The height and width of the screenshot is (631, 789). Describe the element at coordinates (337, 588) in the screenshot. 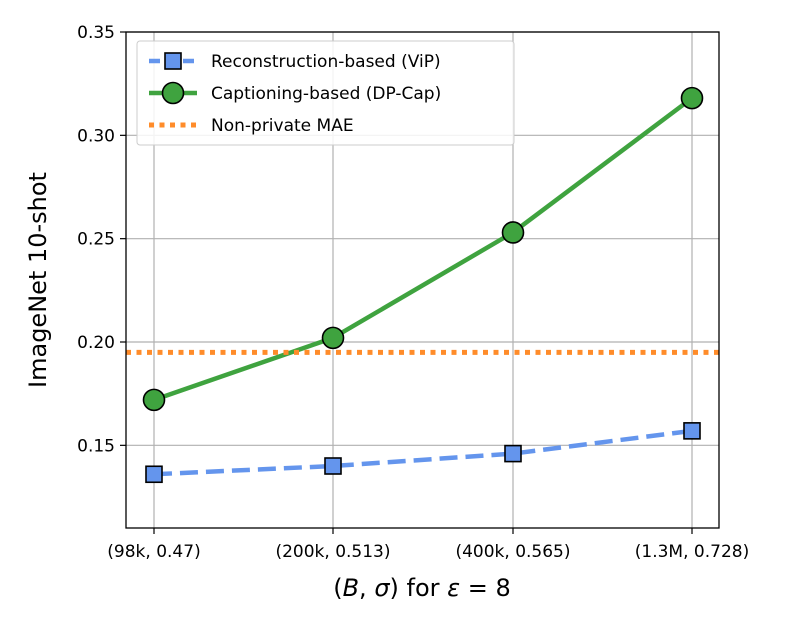

I see `x-label-part: (` at that location.